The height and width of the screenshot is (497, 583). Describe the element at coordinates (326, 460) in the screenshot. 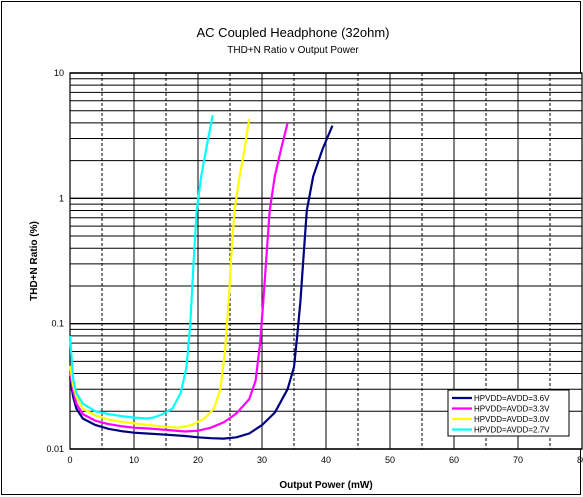

I see `x-tick-label: 40` at that location.